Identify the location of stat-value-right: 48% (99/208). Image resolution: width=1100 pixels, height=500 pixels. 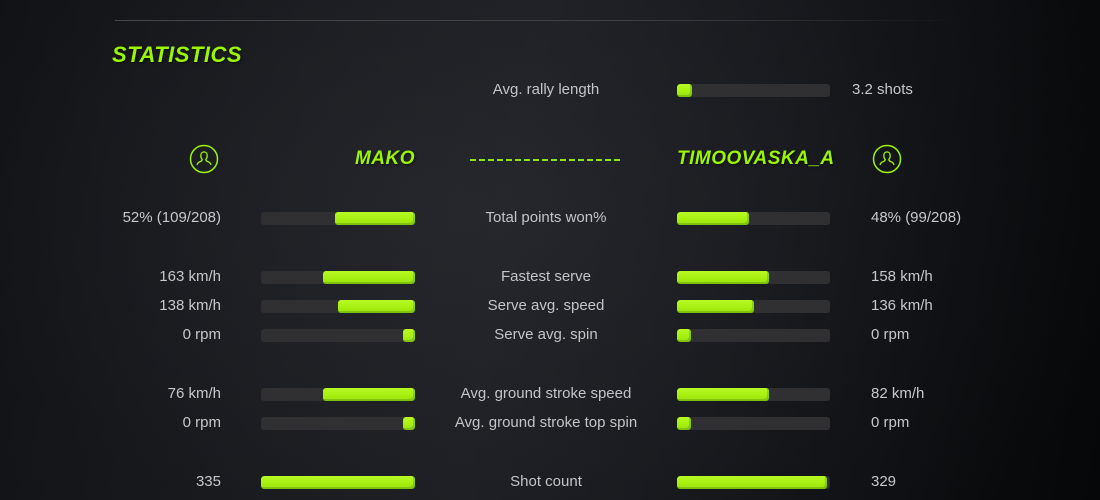
(916, 217).